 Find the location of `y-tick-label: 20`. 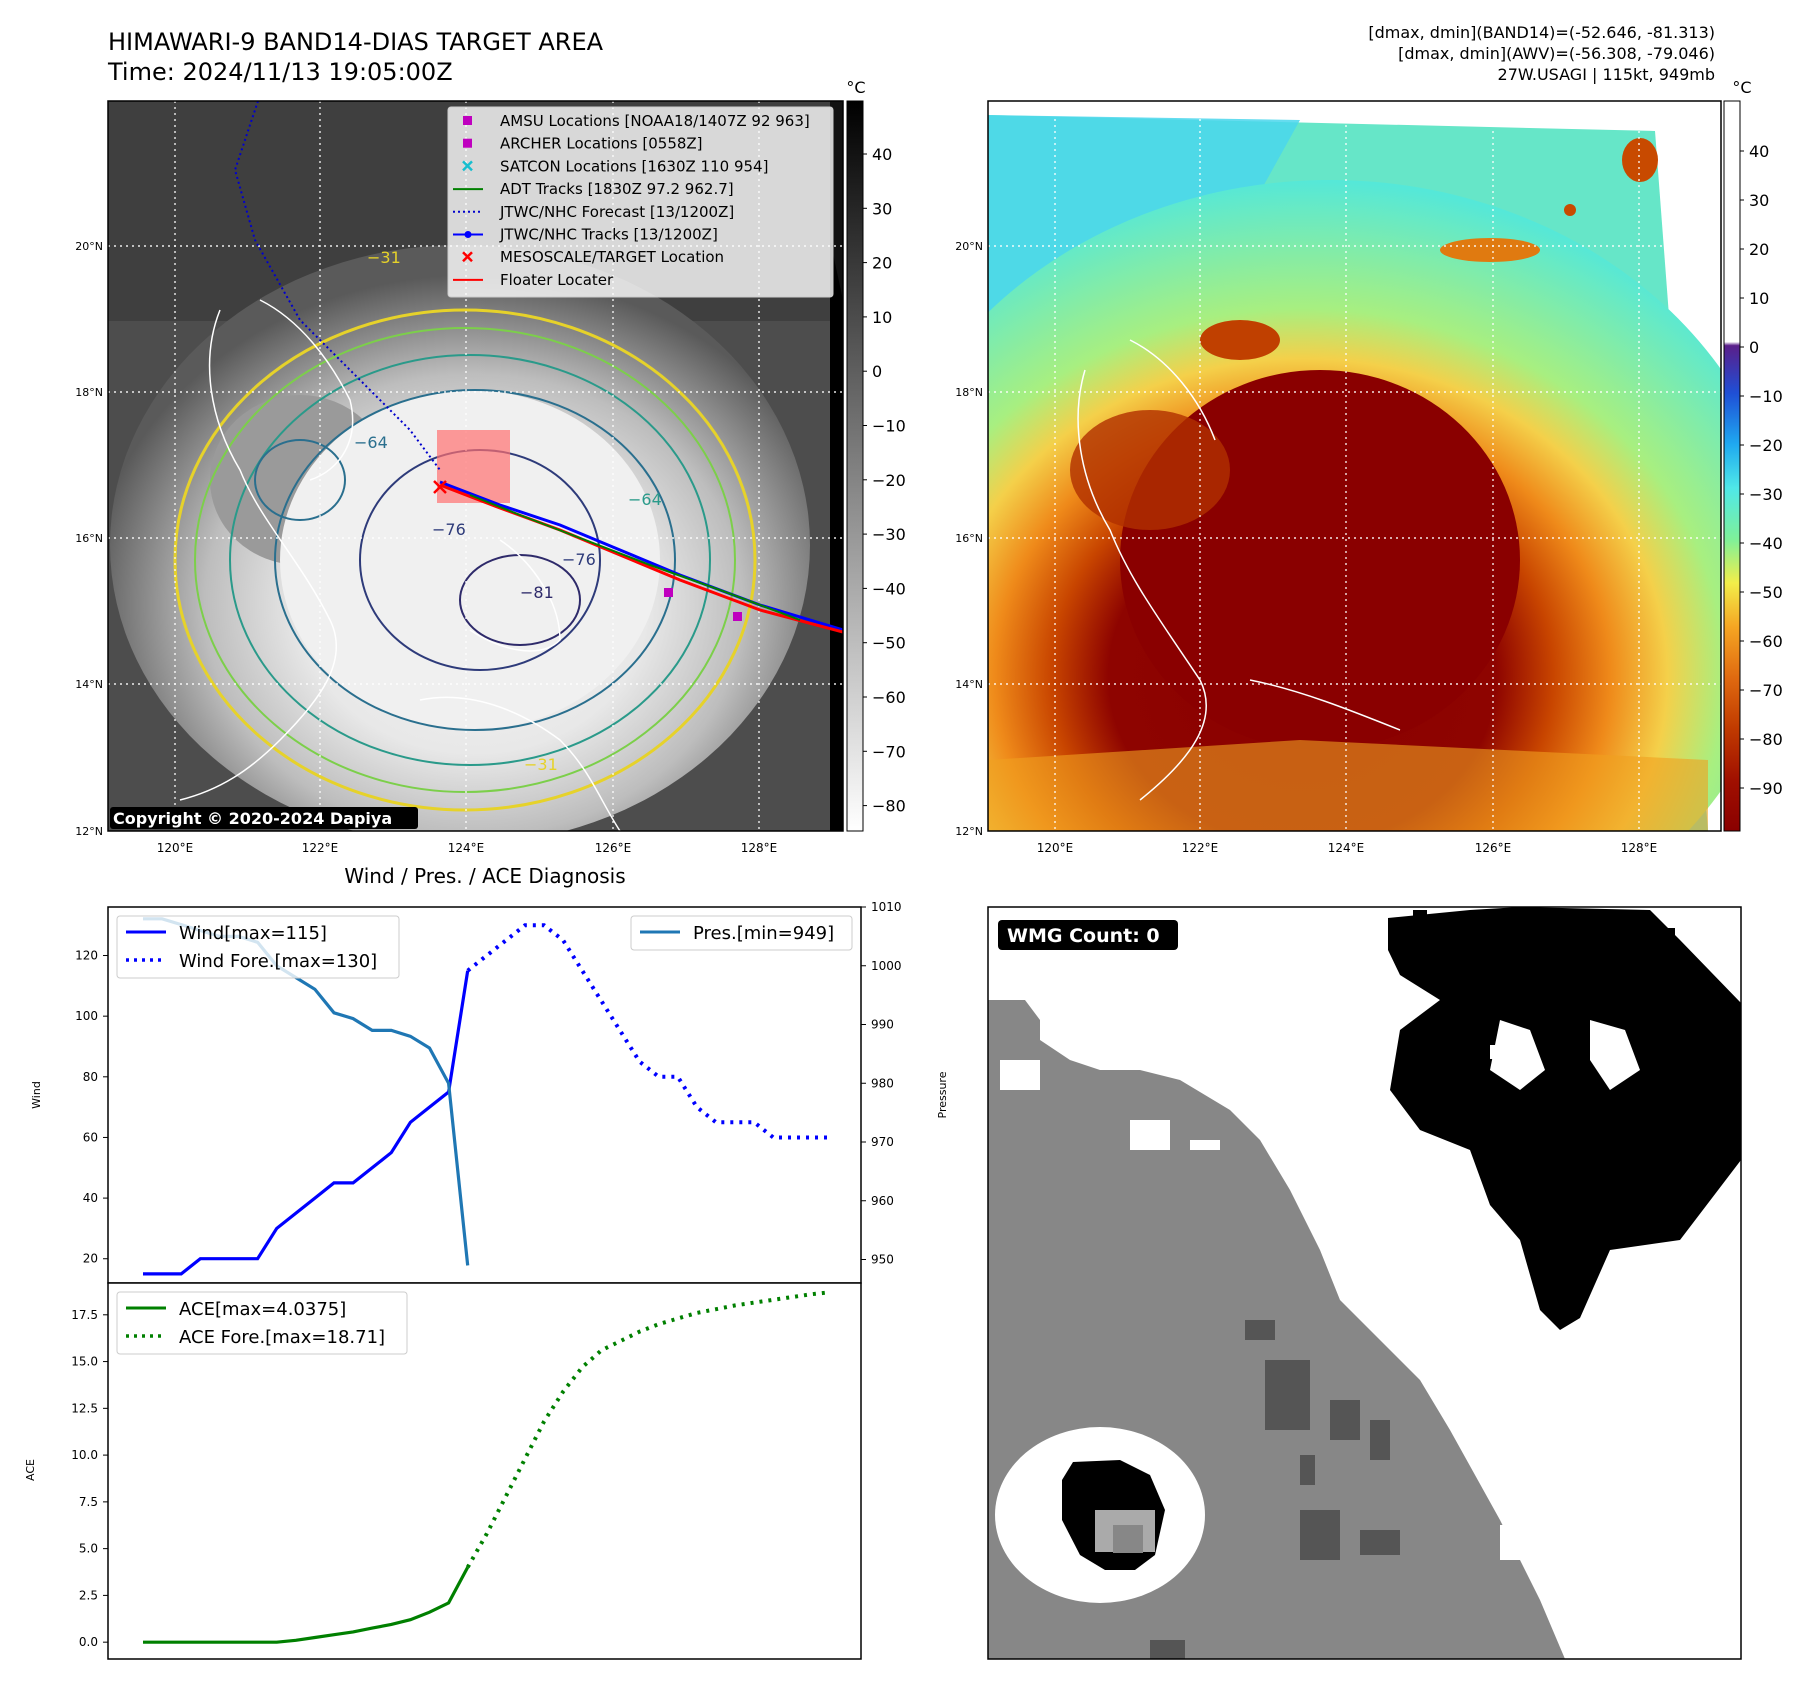

y-tick-label: 20 is located at coordinates (90, 1259).